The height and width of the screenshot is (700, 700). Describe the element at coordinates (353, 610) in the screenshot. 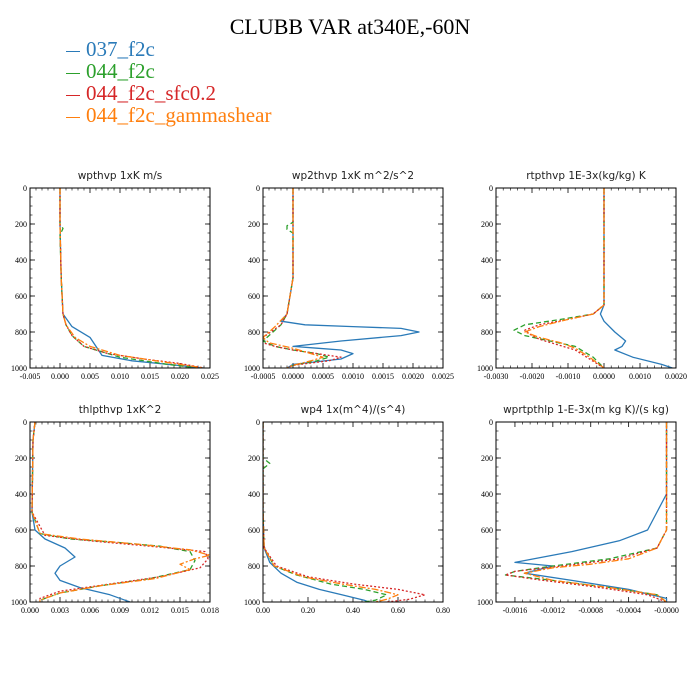

I see `x-tick-label: 0.40` at that location.